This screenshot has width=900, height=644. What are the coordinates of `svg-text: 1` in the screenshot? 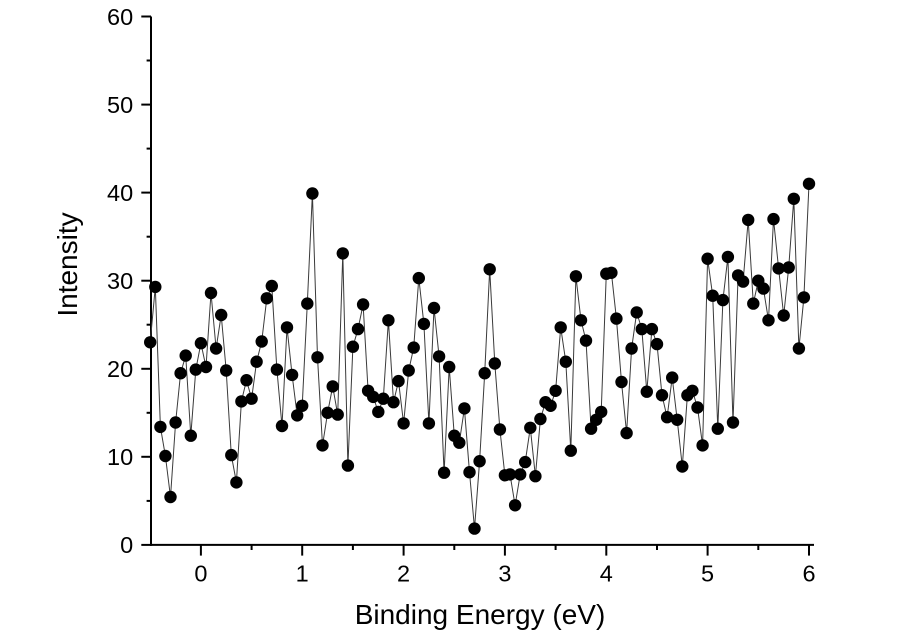 It's located at (302, 574).